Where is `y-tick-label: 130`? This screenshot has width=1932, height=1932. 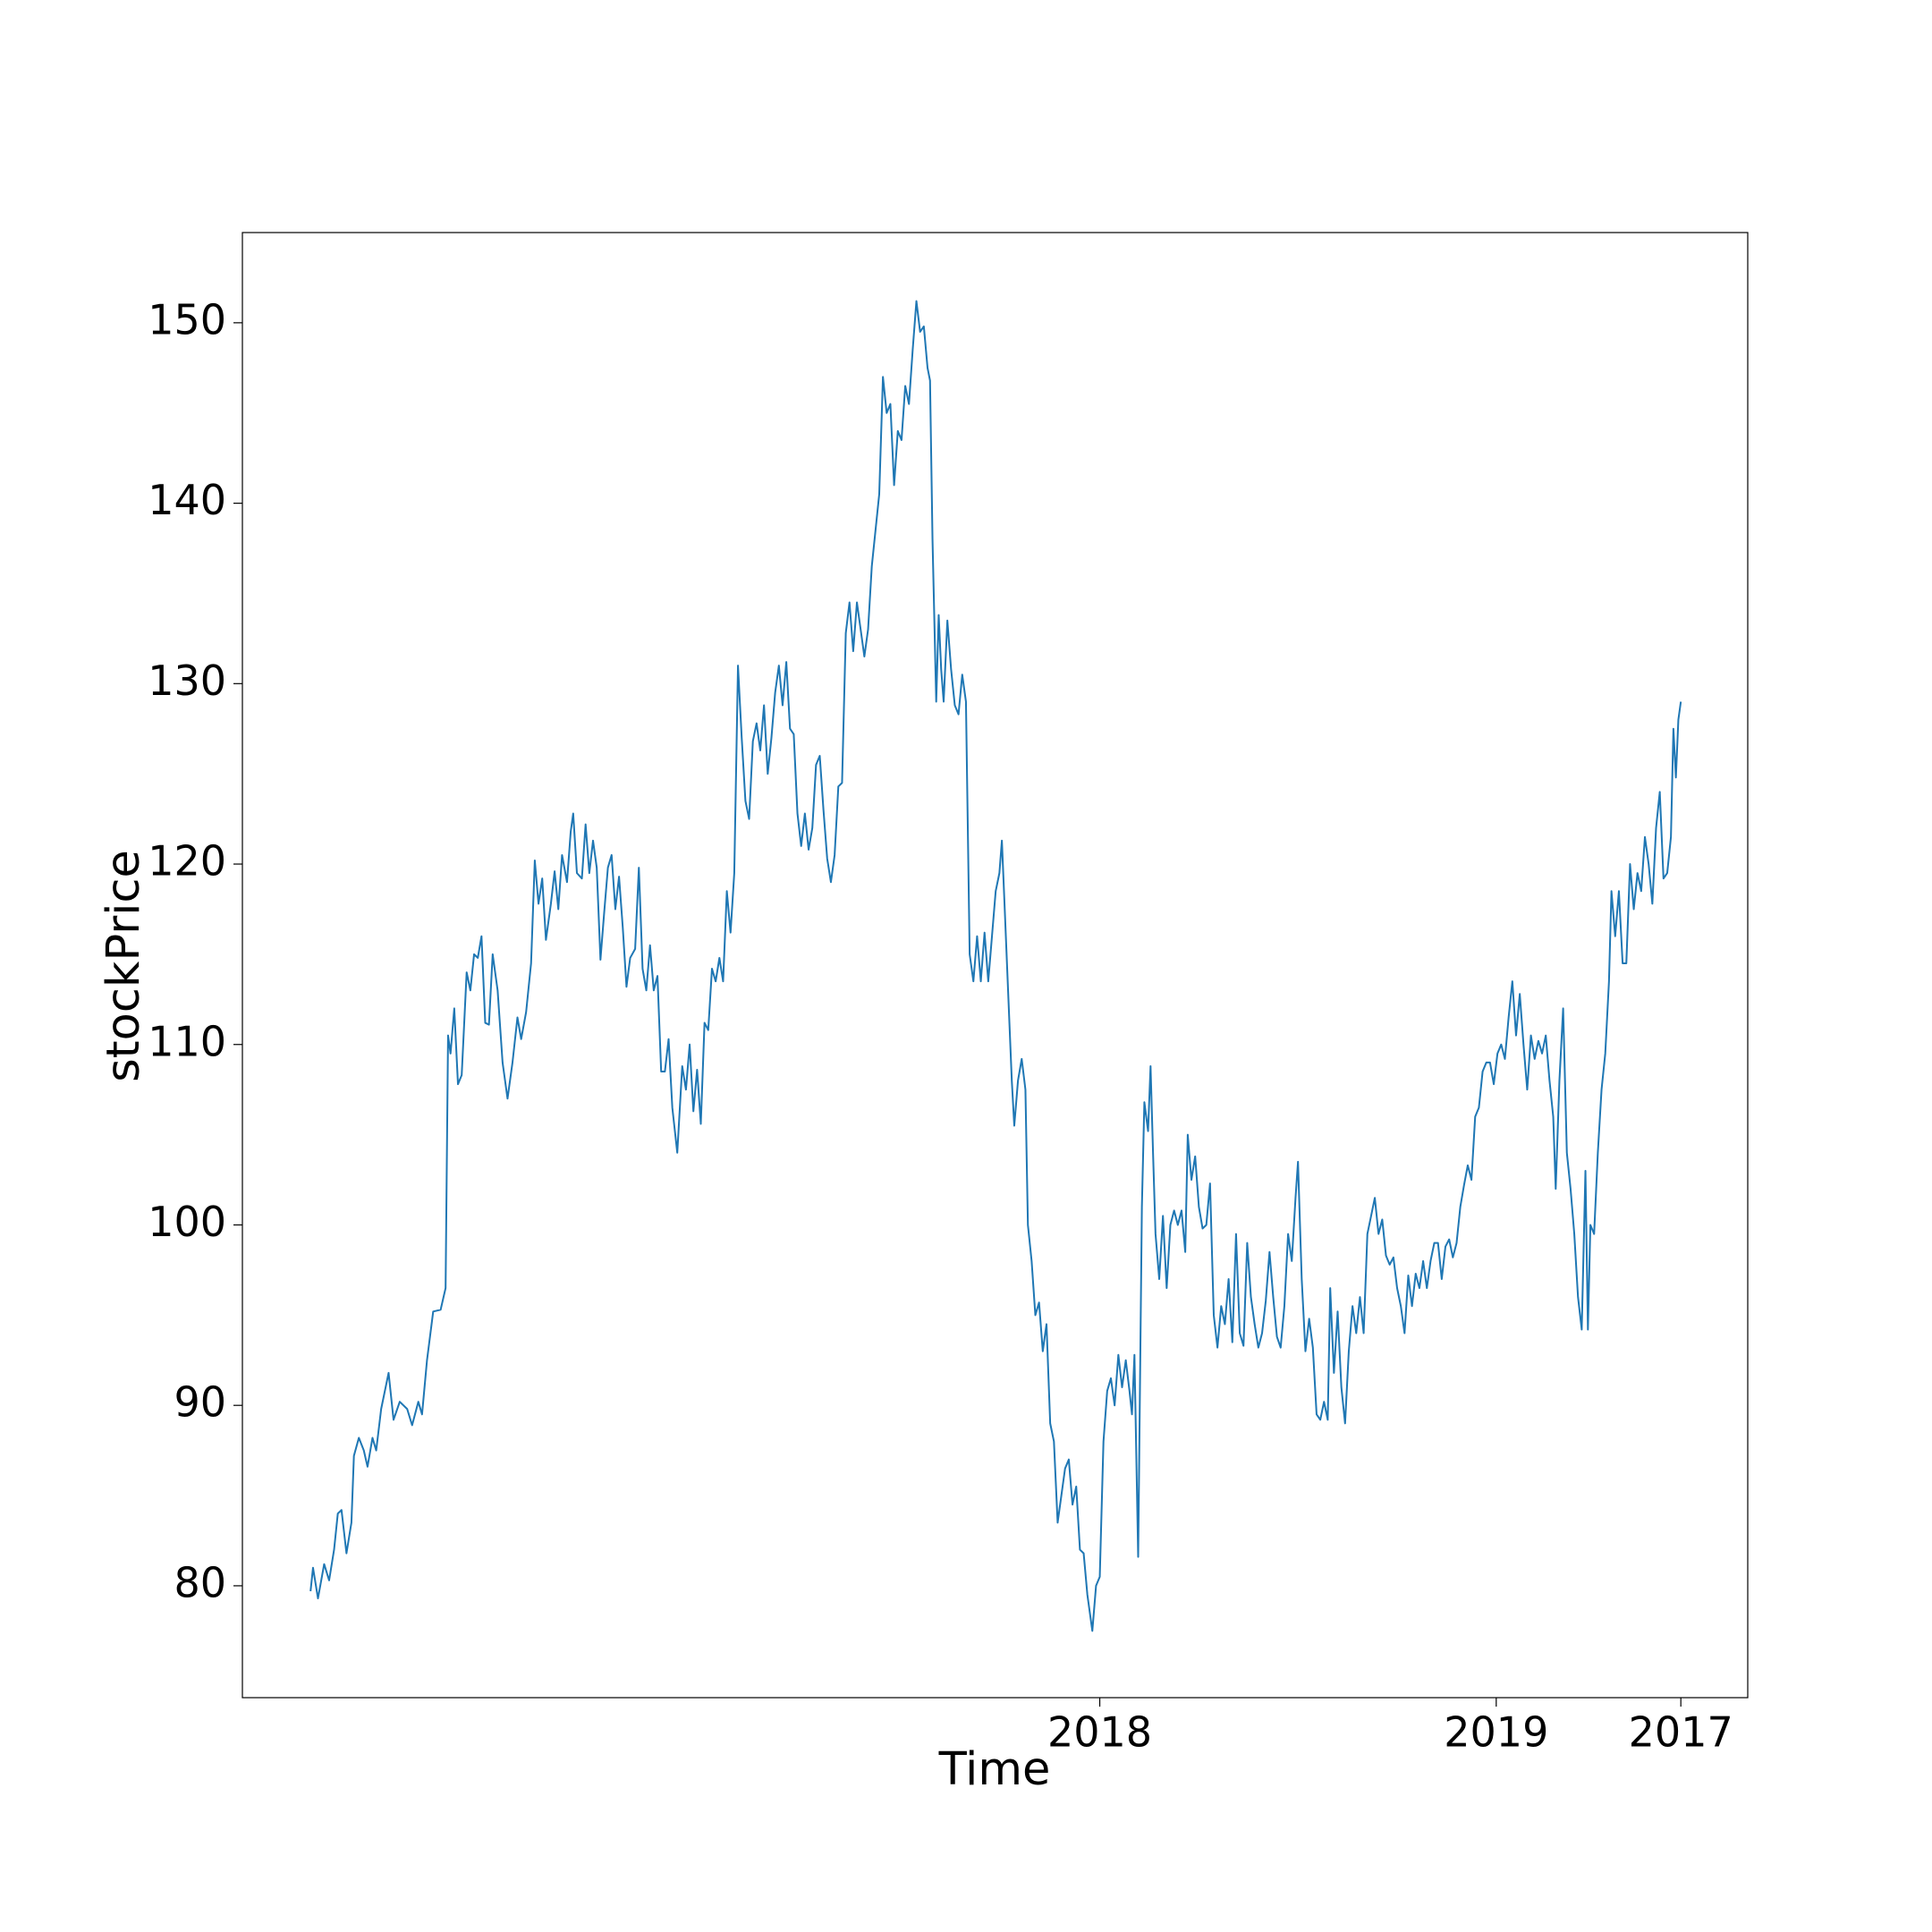 y-tick-label: 130 is located at coordinates (187, 681).